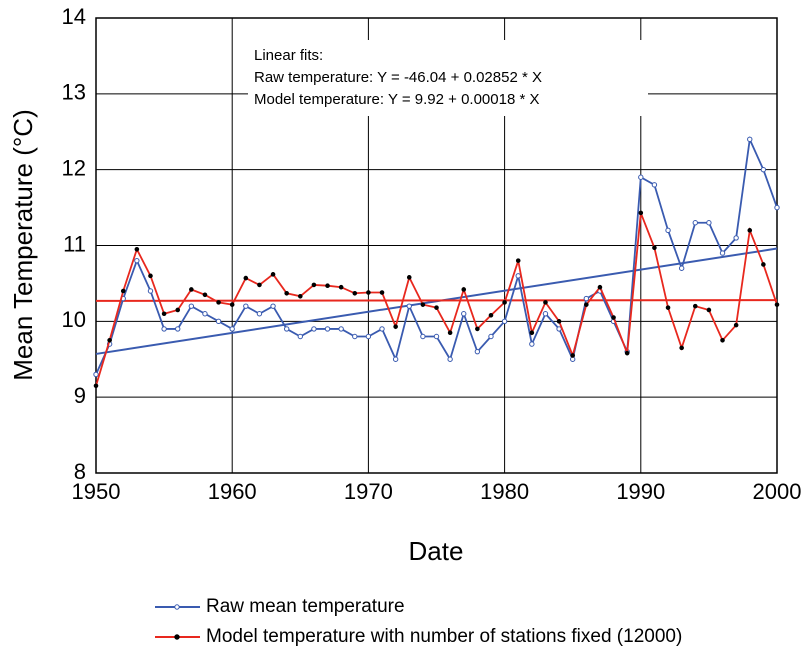 This screenshot has height=654, width=812. I want to click on x-tick-label: 1990, so click(640, 491).